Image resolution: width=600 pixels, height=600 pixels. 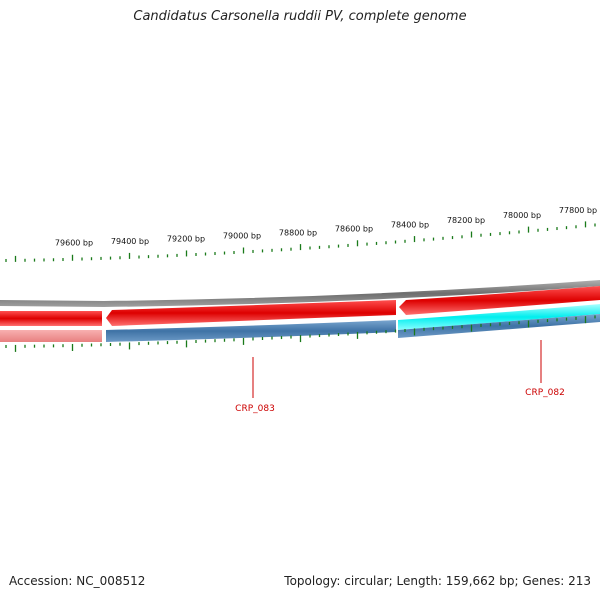 I want to click on scale-label: 78600 bp, so click(x=354, y=229).